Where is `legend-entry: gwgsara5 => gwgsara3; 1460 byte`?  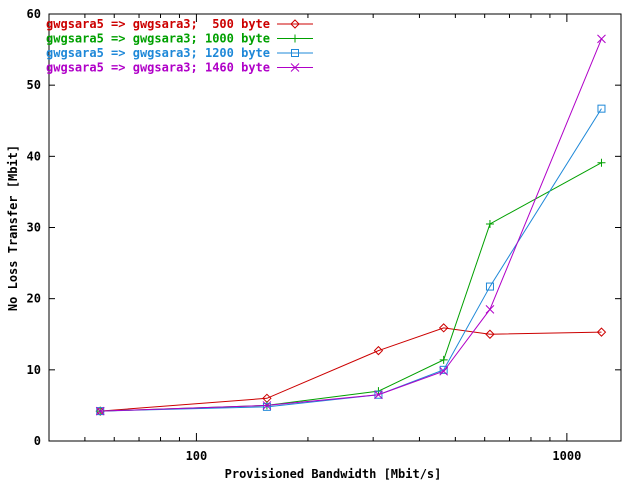
legend-entry: gwgsara5 => gwgsara3; 1460 byte is located at coordinates (179, 68).